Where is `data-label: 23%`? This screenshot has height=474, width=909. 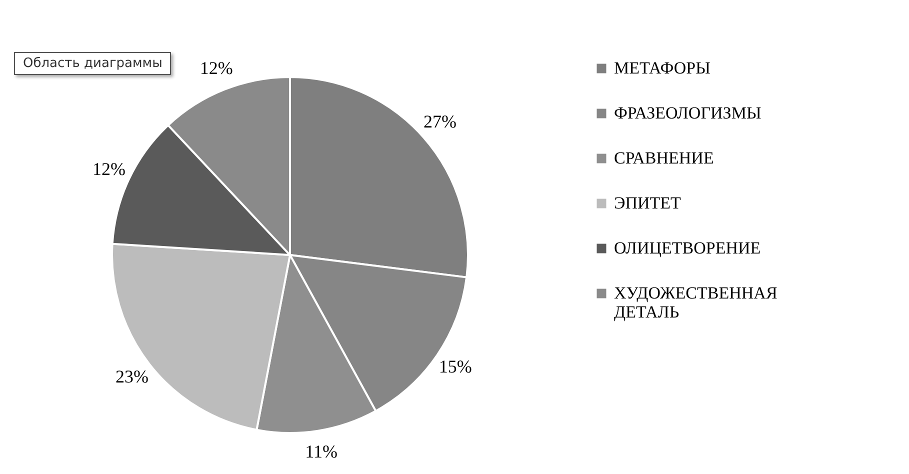 data-label: 23% is located at coordinates (131, 376).